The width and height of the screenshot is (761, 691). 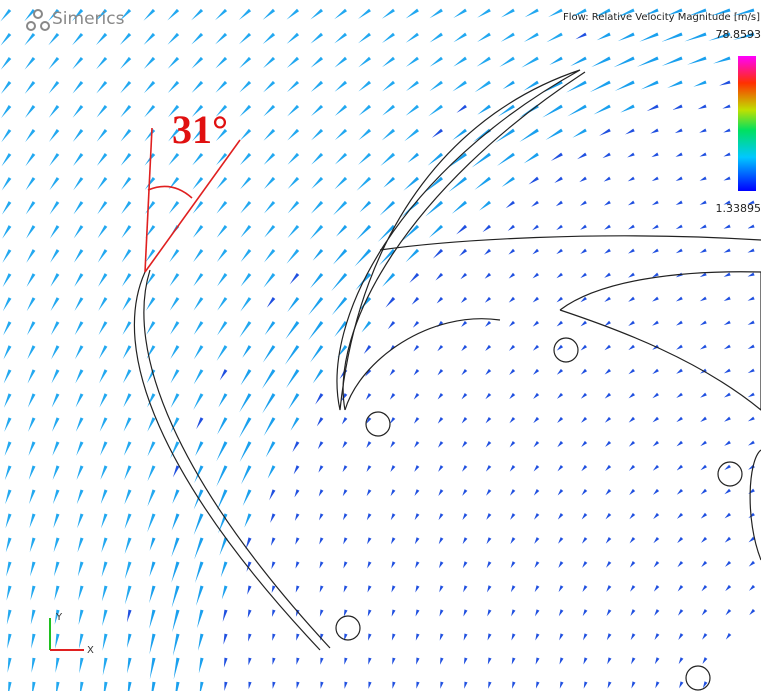 What do you see at coordinates (660, 341) in the screenshot?
I see `blade` at bounding box center [660, 341].